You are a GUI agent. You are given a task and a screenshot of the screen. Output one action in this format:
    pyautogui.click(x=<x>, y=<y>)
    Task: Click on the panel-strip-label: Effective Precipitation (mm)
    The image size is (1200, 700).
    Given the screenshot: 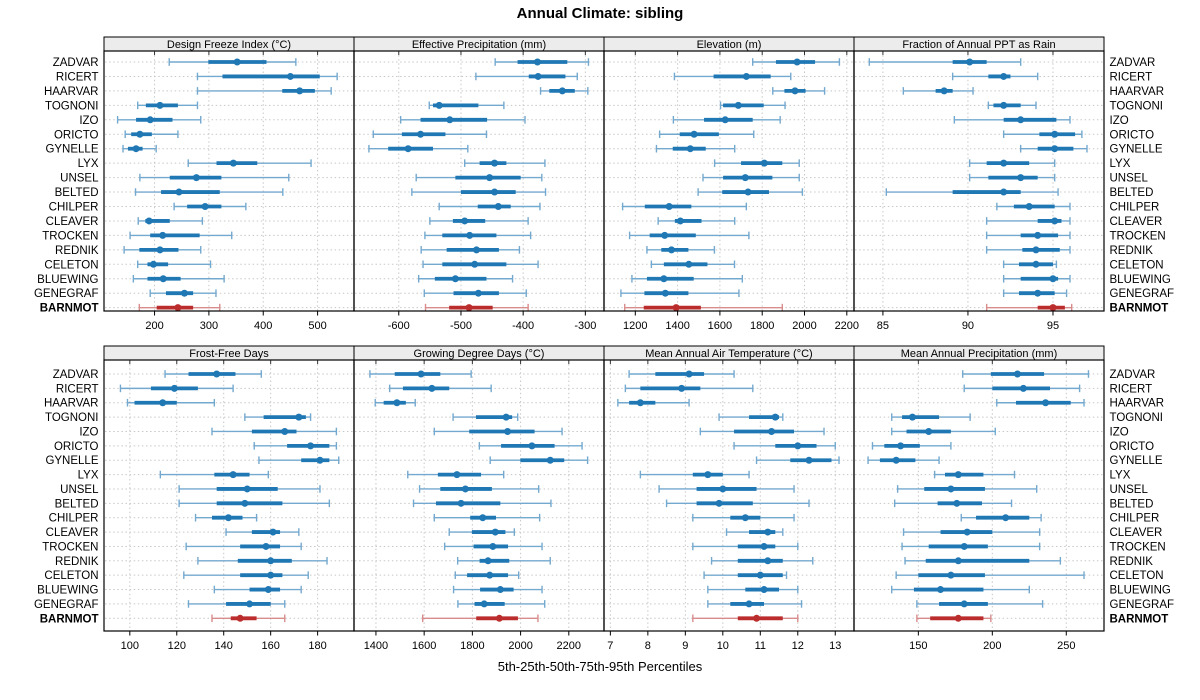 What is the action you would take?
    pyautogui.click(x=479, y=45)
    